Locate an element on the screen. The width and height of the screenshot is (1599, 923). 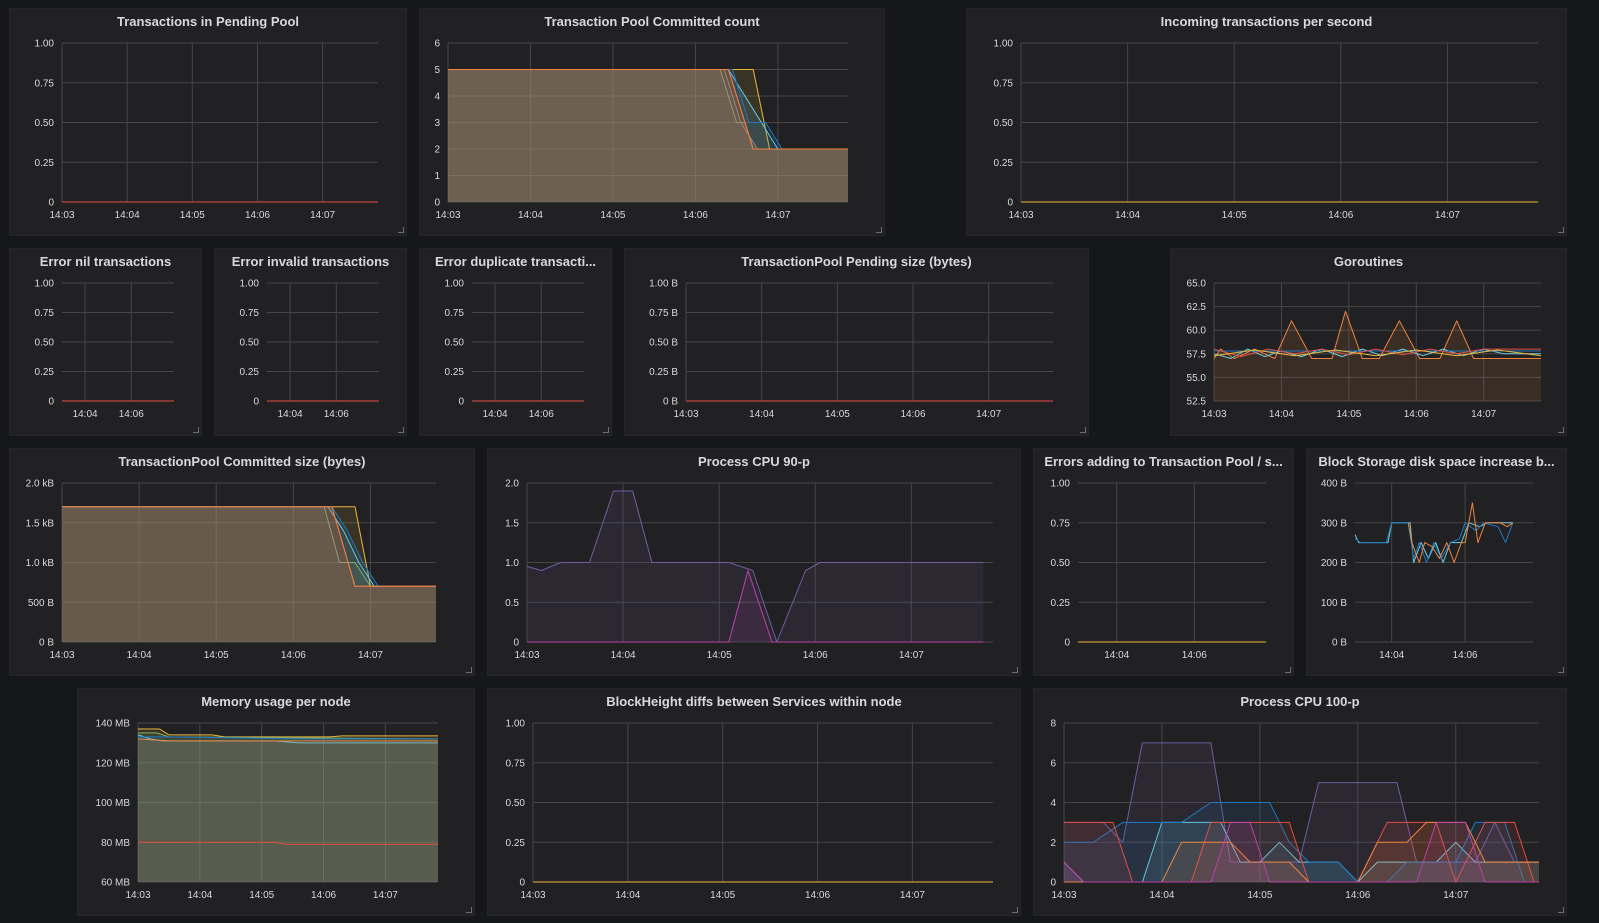
y-tick-label: 0 B is located at coordinates (46, 643).